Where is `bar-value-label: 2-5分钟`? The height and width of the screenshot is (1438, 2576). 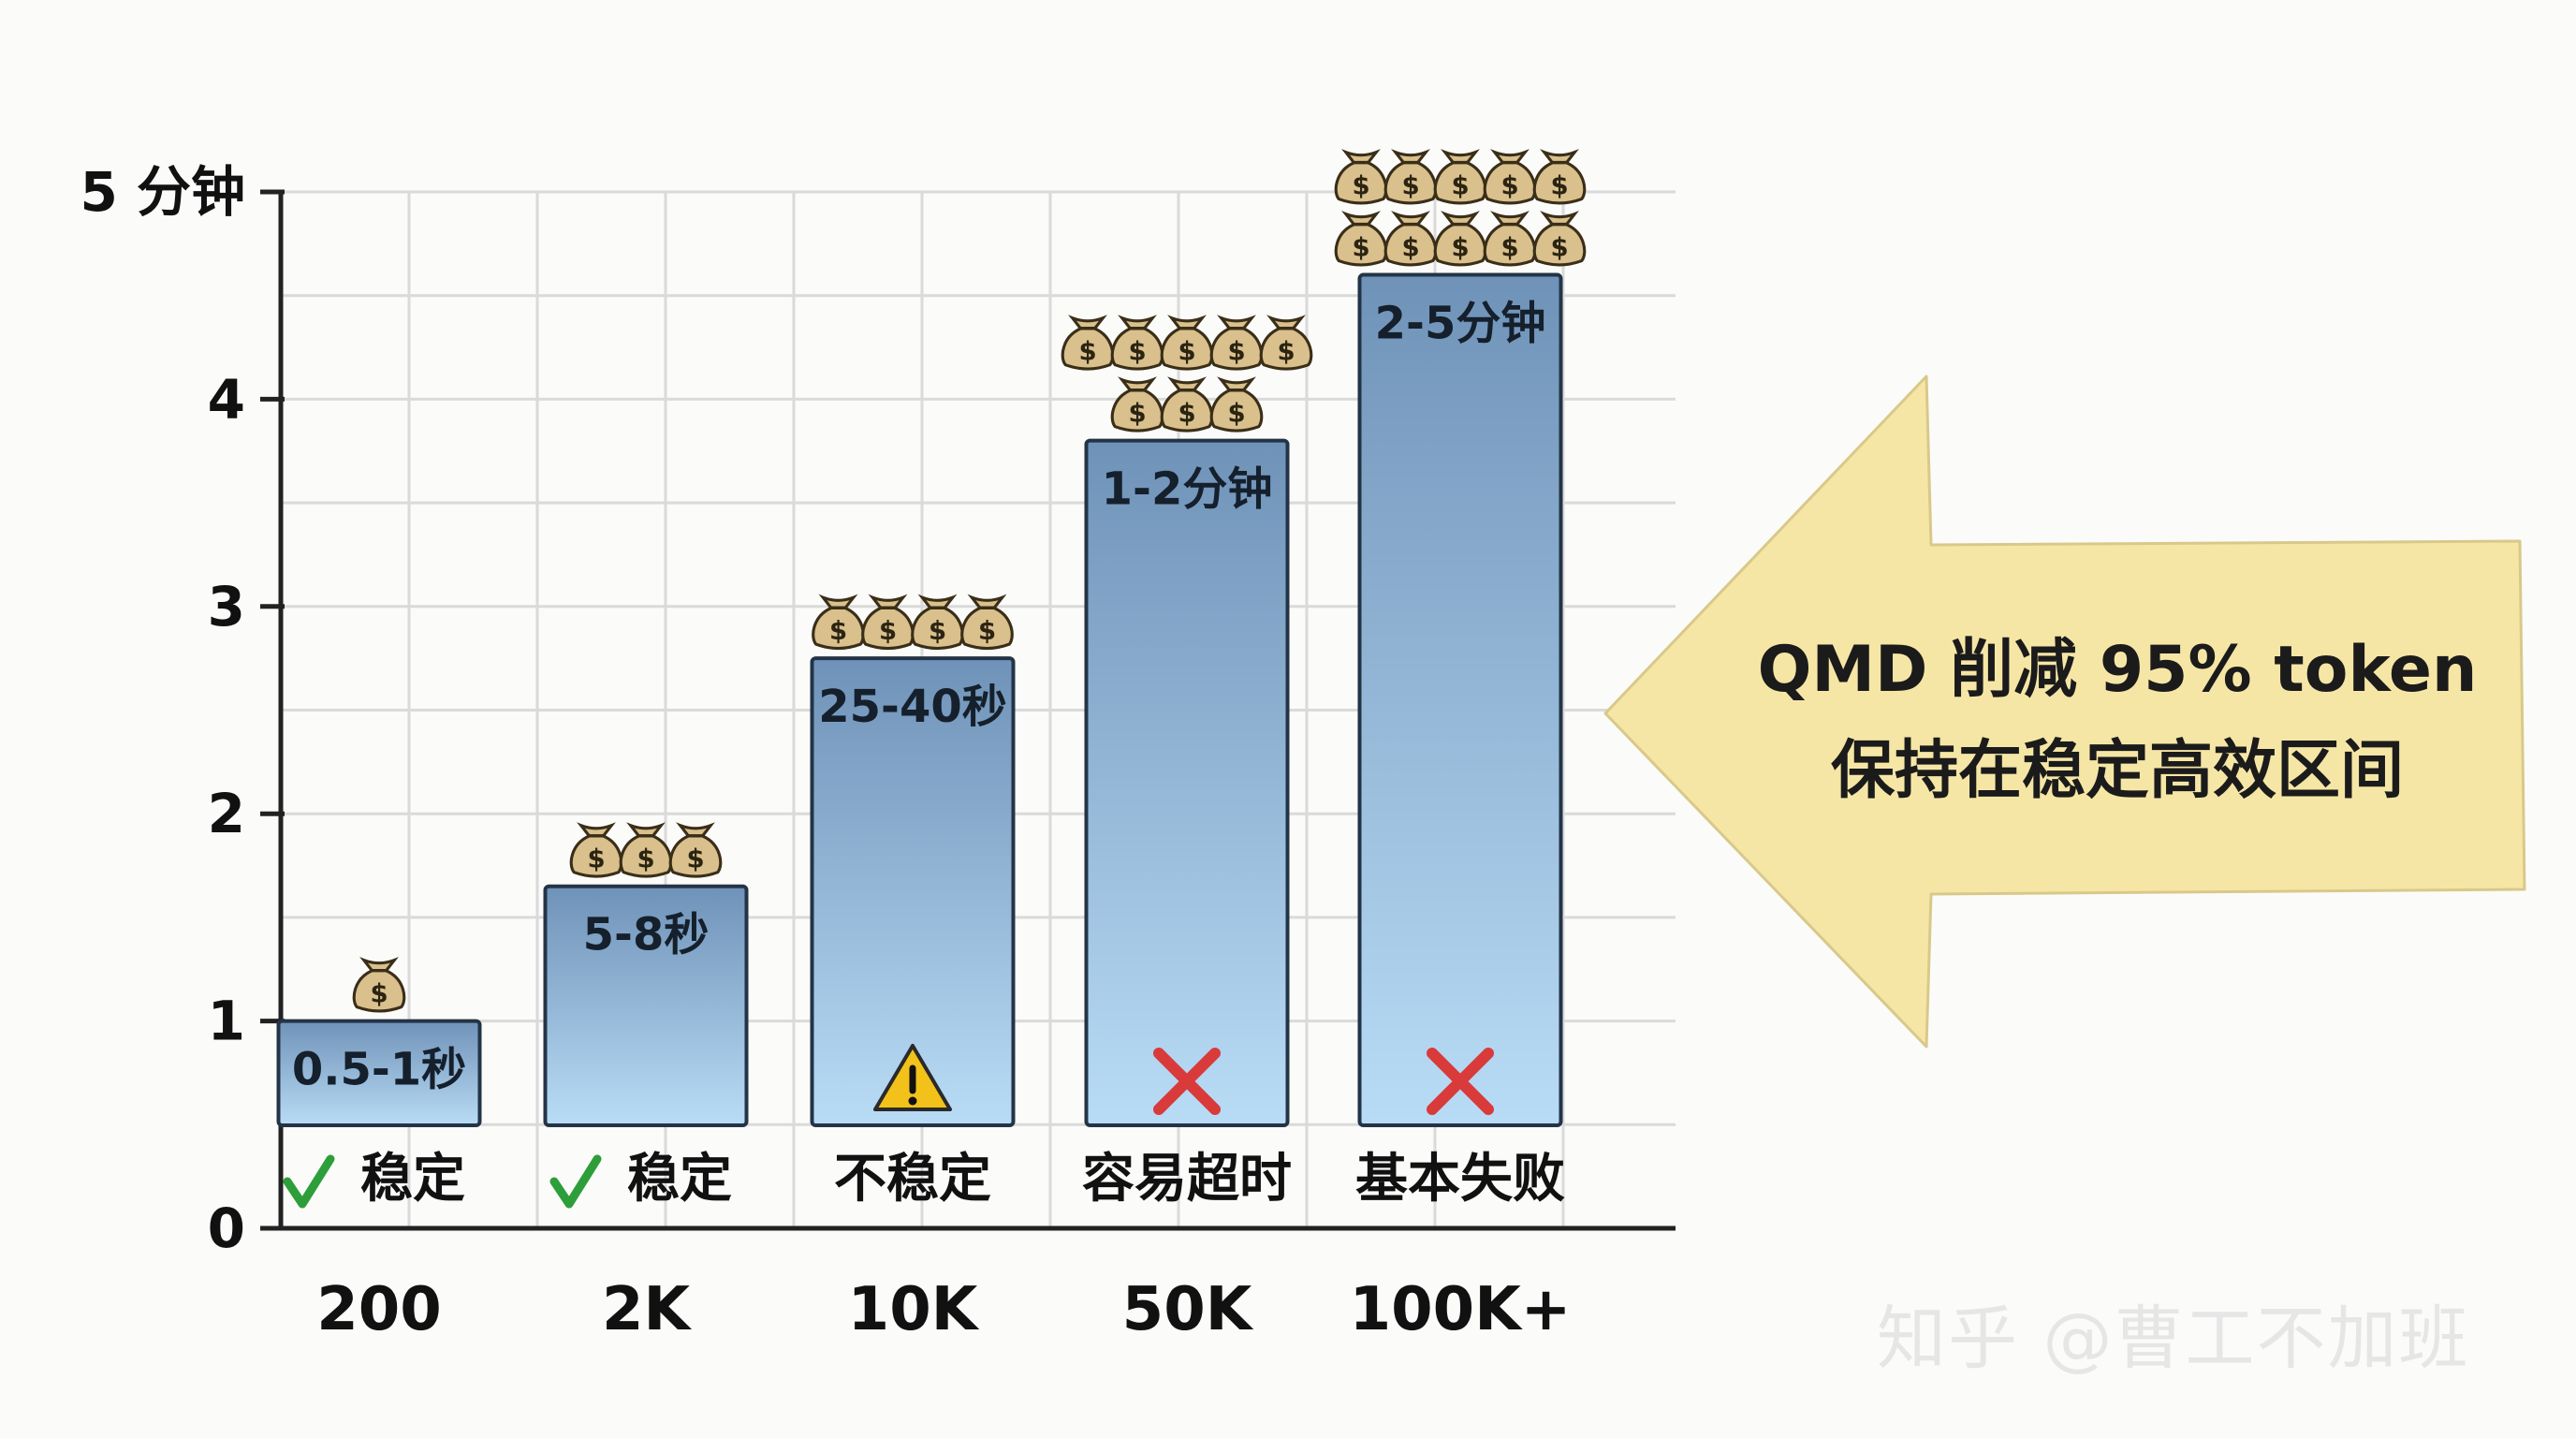
bar-value-label: 2-5分钟 is located at coordinates (1460, 324).